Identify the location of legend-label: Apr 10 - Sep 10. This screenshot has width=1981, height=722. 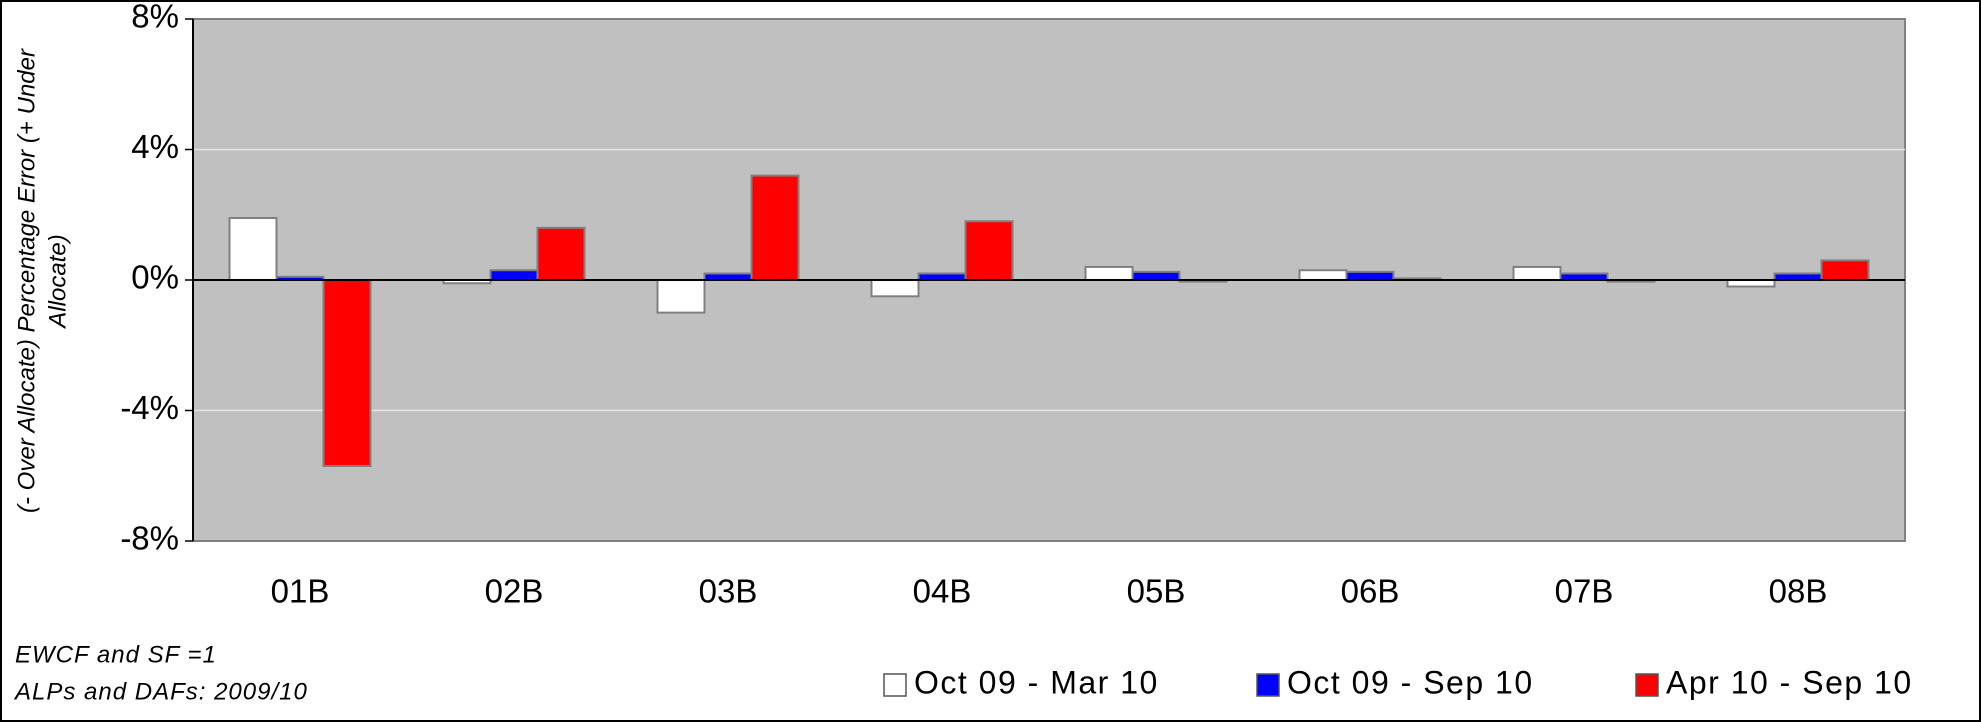
(1789, 682).